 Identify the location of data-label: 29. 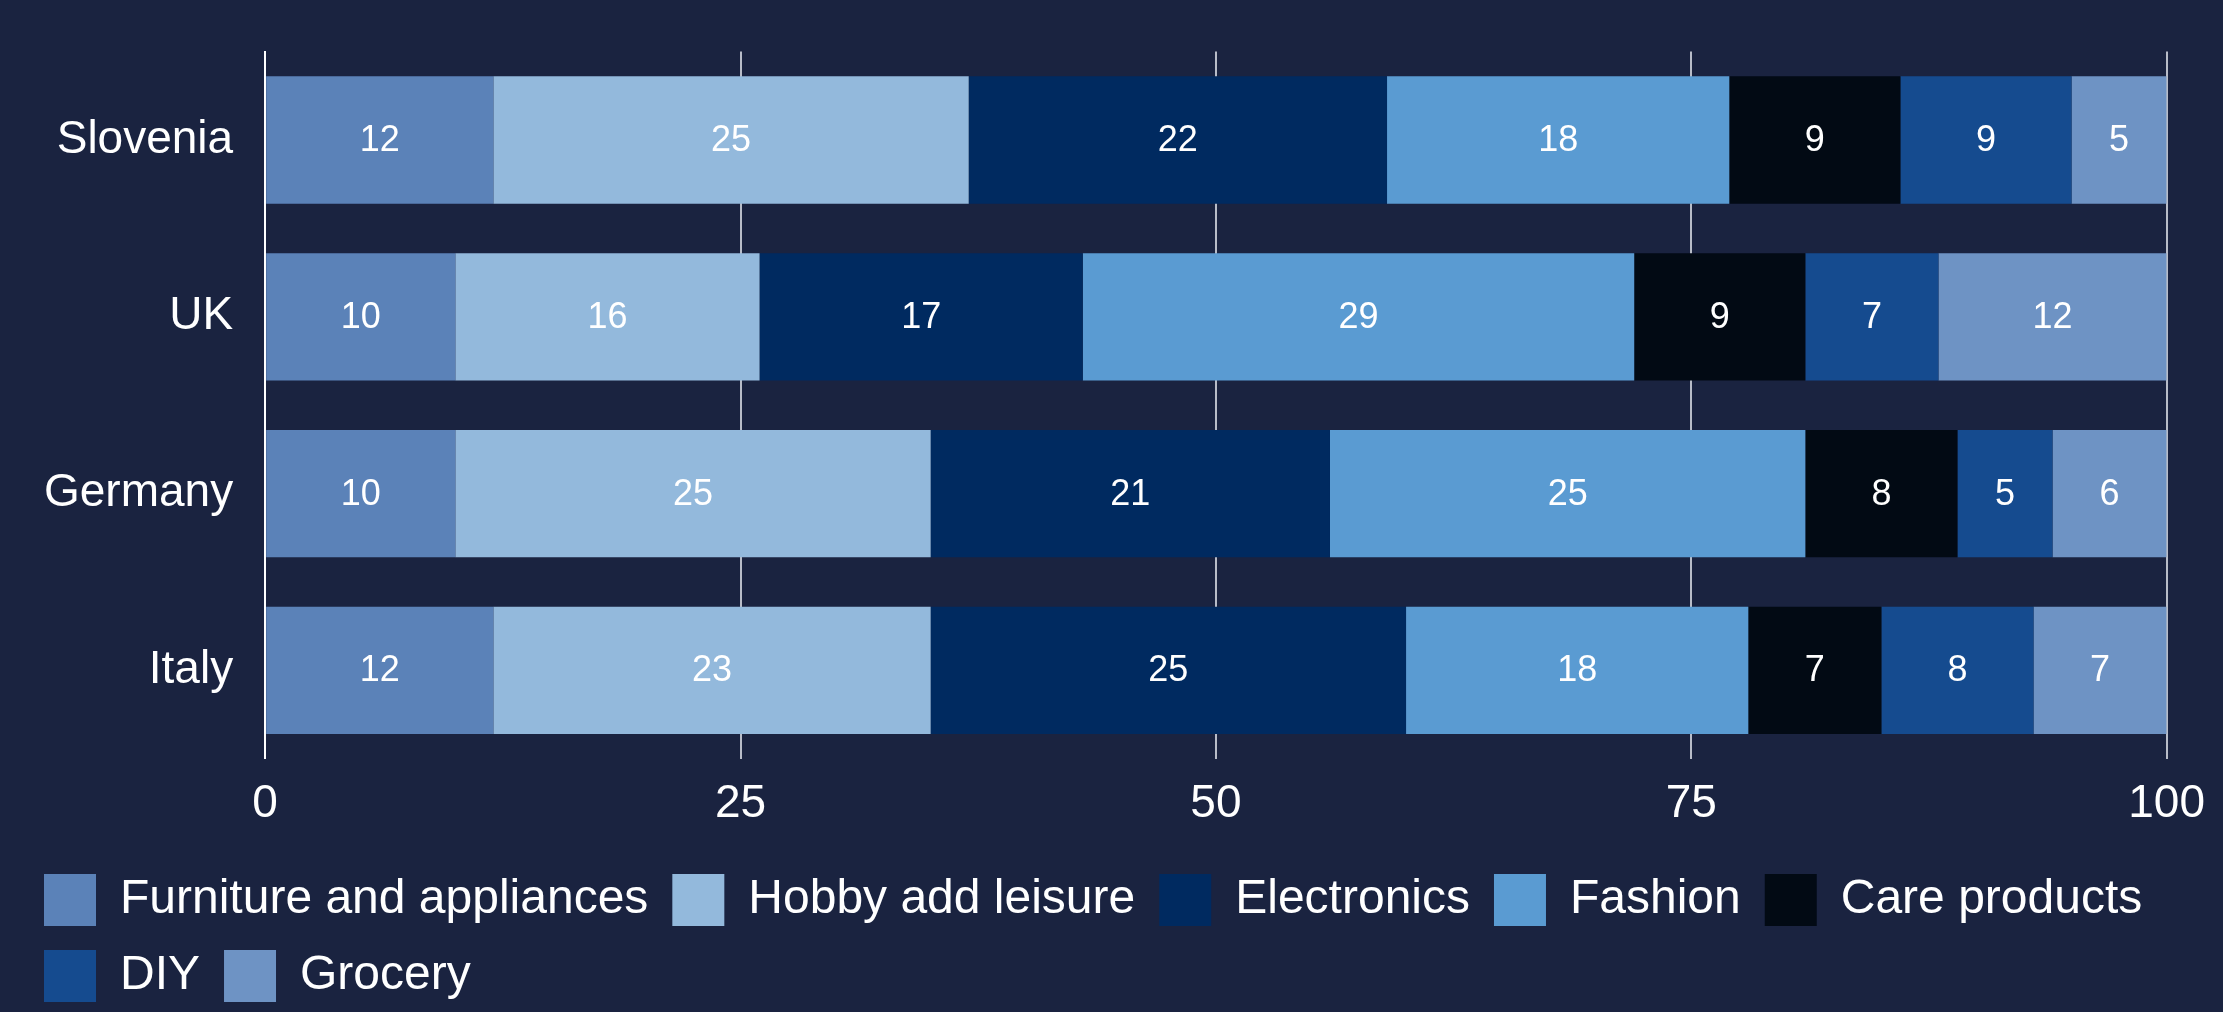
(1358, 315).